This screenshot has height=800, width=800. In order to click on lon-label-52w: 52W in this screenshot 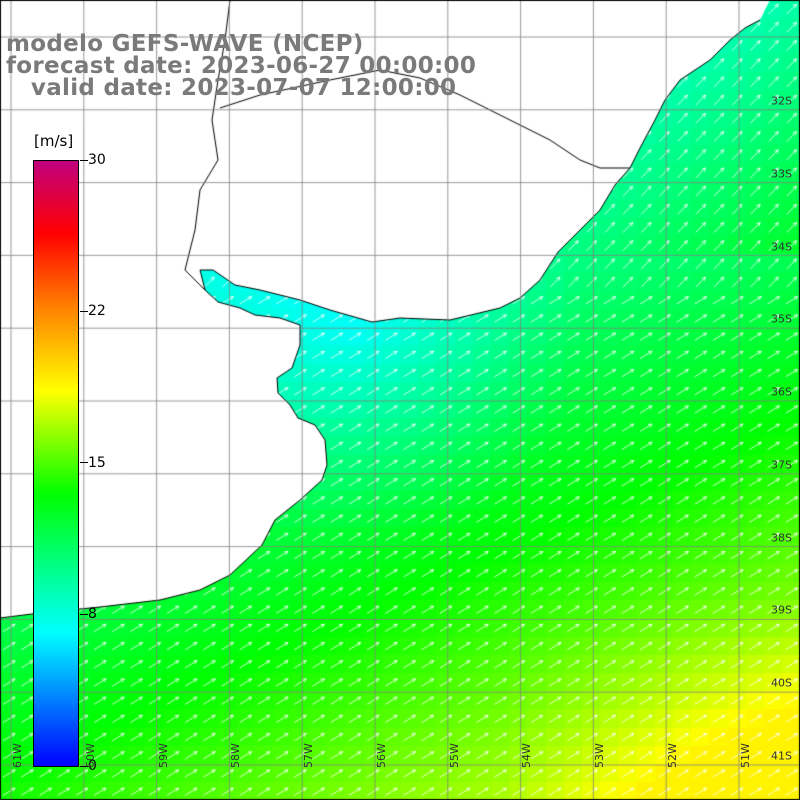, I will do `click(672, 755)`.